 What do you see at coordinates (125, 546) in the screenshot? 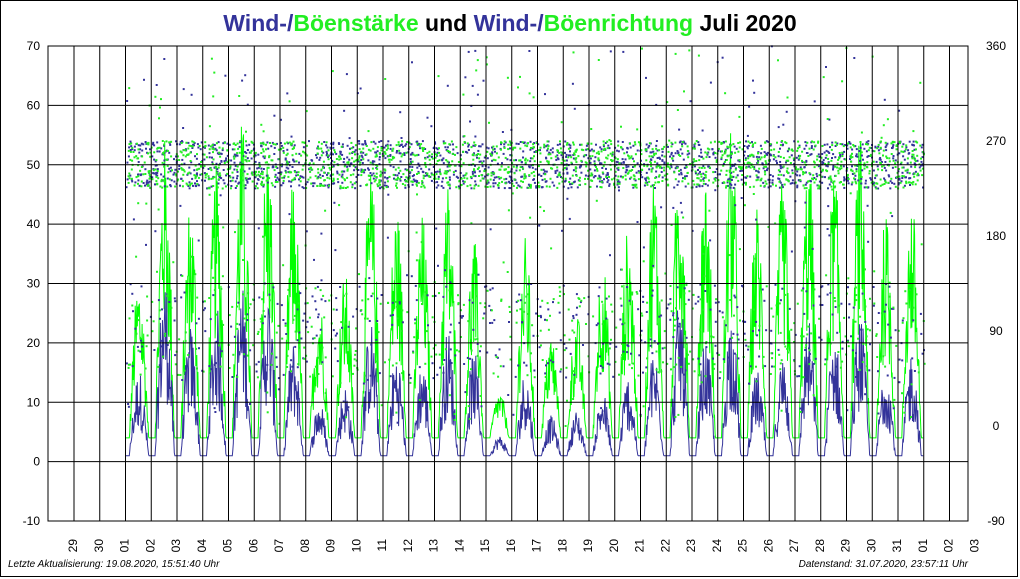
I see `x-tick-label: 01` at bounding box center [125, 546].